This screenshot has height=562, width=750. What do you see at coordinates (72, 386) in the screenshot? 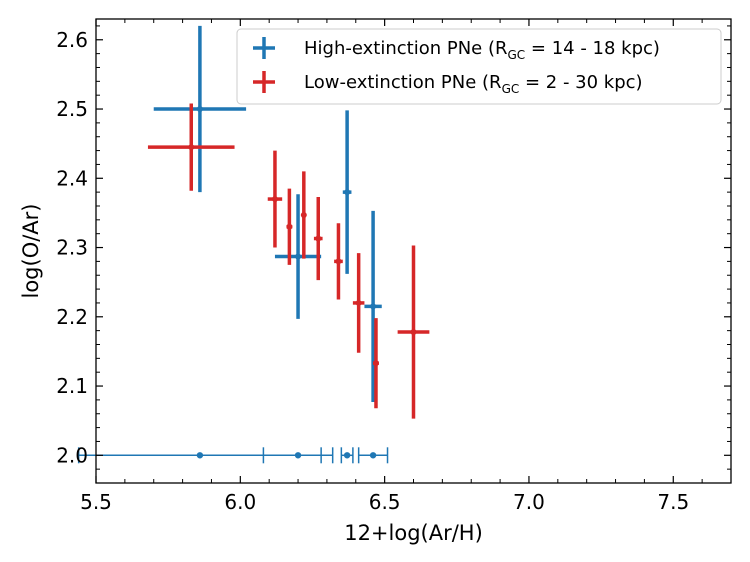
I see `y-tick-label: 2.1` at bounding box center [72, 386].